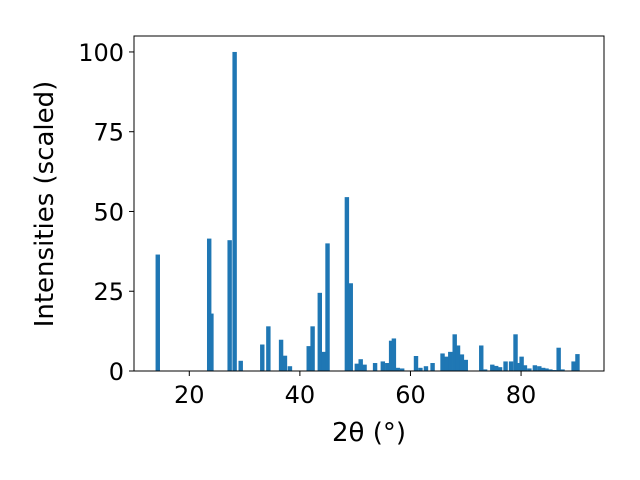  Describe the element at coordinates (108, 133) in the screenshot. I see `y-tick-label: 75` at that location.